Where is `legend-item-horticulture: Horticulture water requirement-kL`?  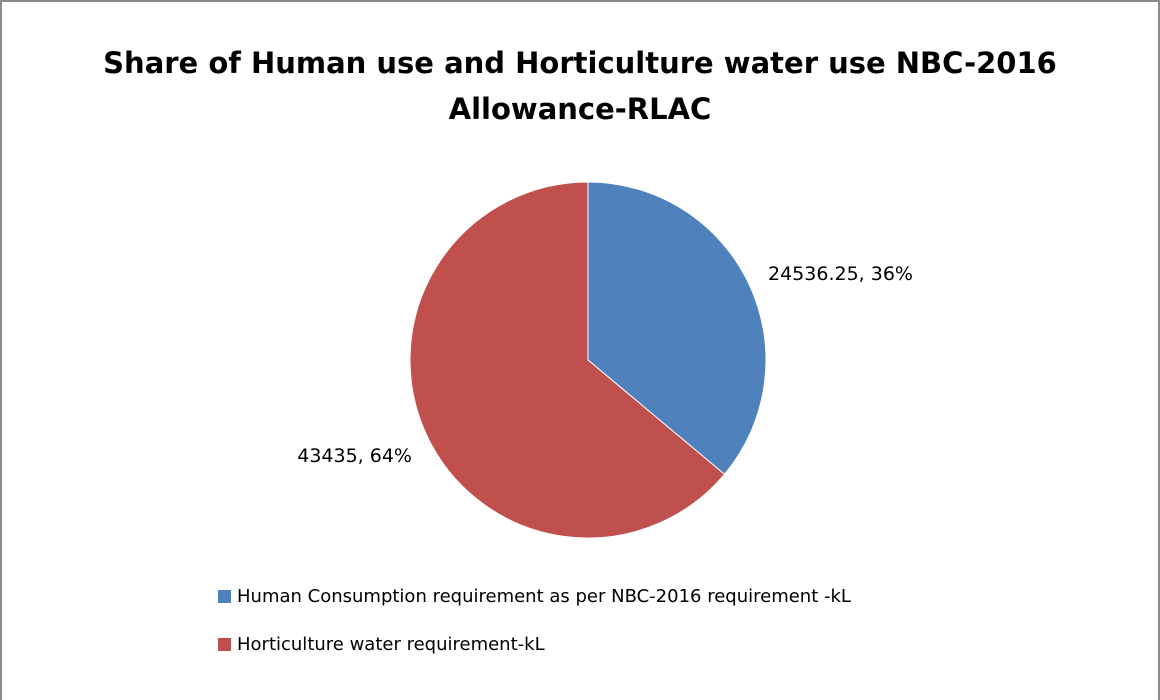
legend-item-horticulture: Horticulture water requirement-kL is located at coordinates (534, 644).